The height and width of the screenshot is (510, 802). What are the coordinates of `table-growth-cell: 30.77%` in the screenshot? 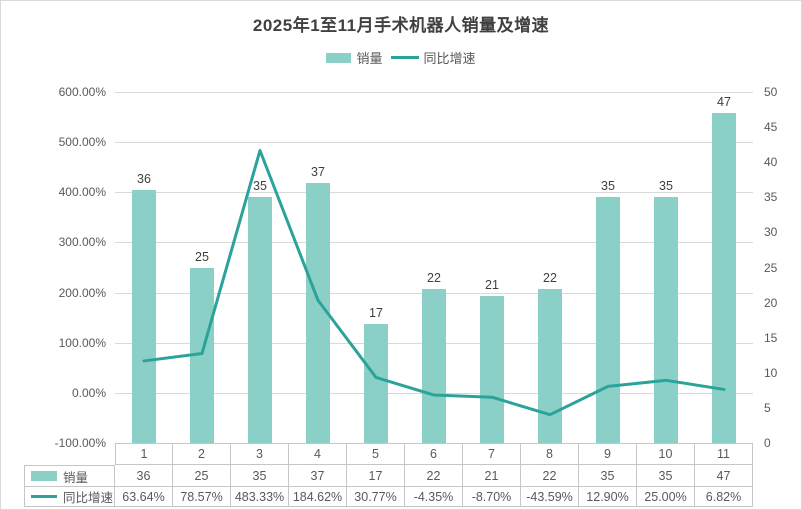 It's located at (376, 497).